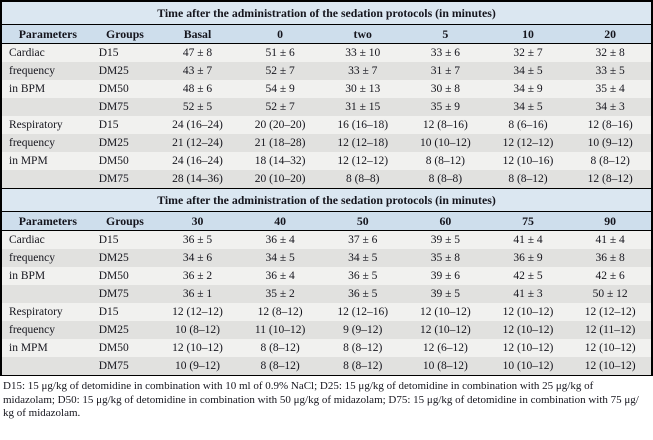  I want to click on value-cell: 36 ± 2, so click(197, 276).